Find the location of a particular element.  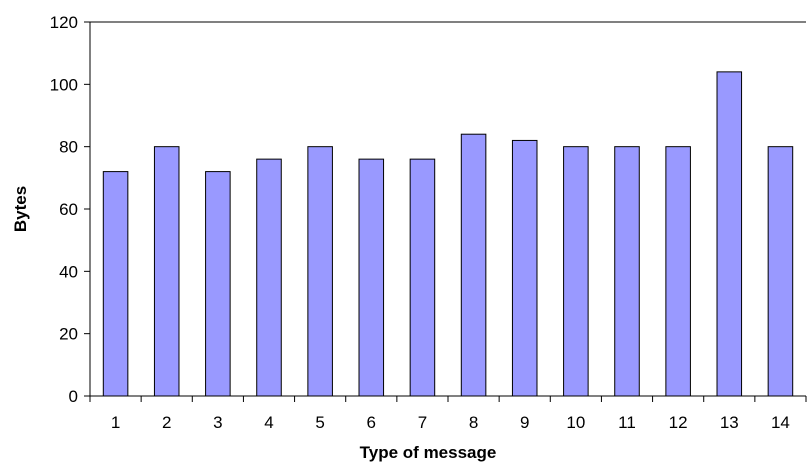

x-tick-label: 13 is located at coordinates (729, 422).